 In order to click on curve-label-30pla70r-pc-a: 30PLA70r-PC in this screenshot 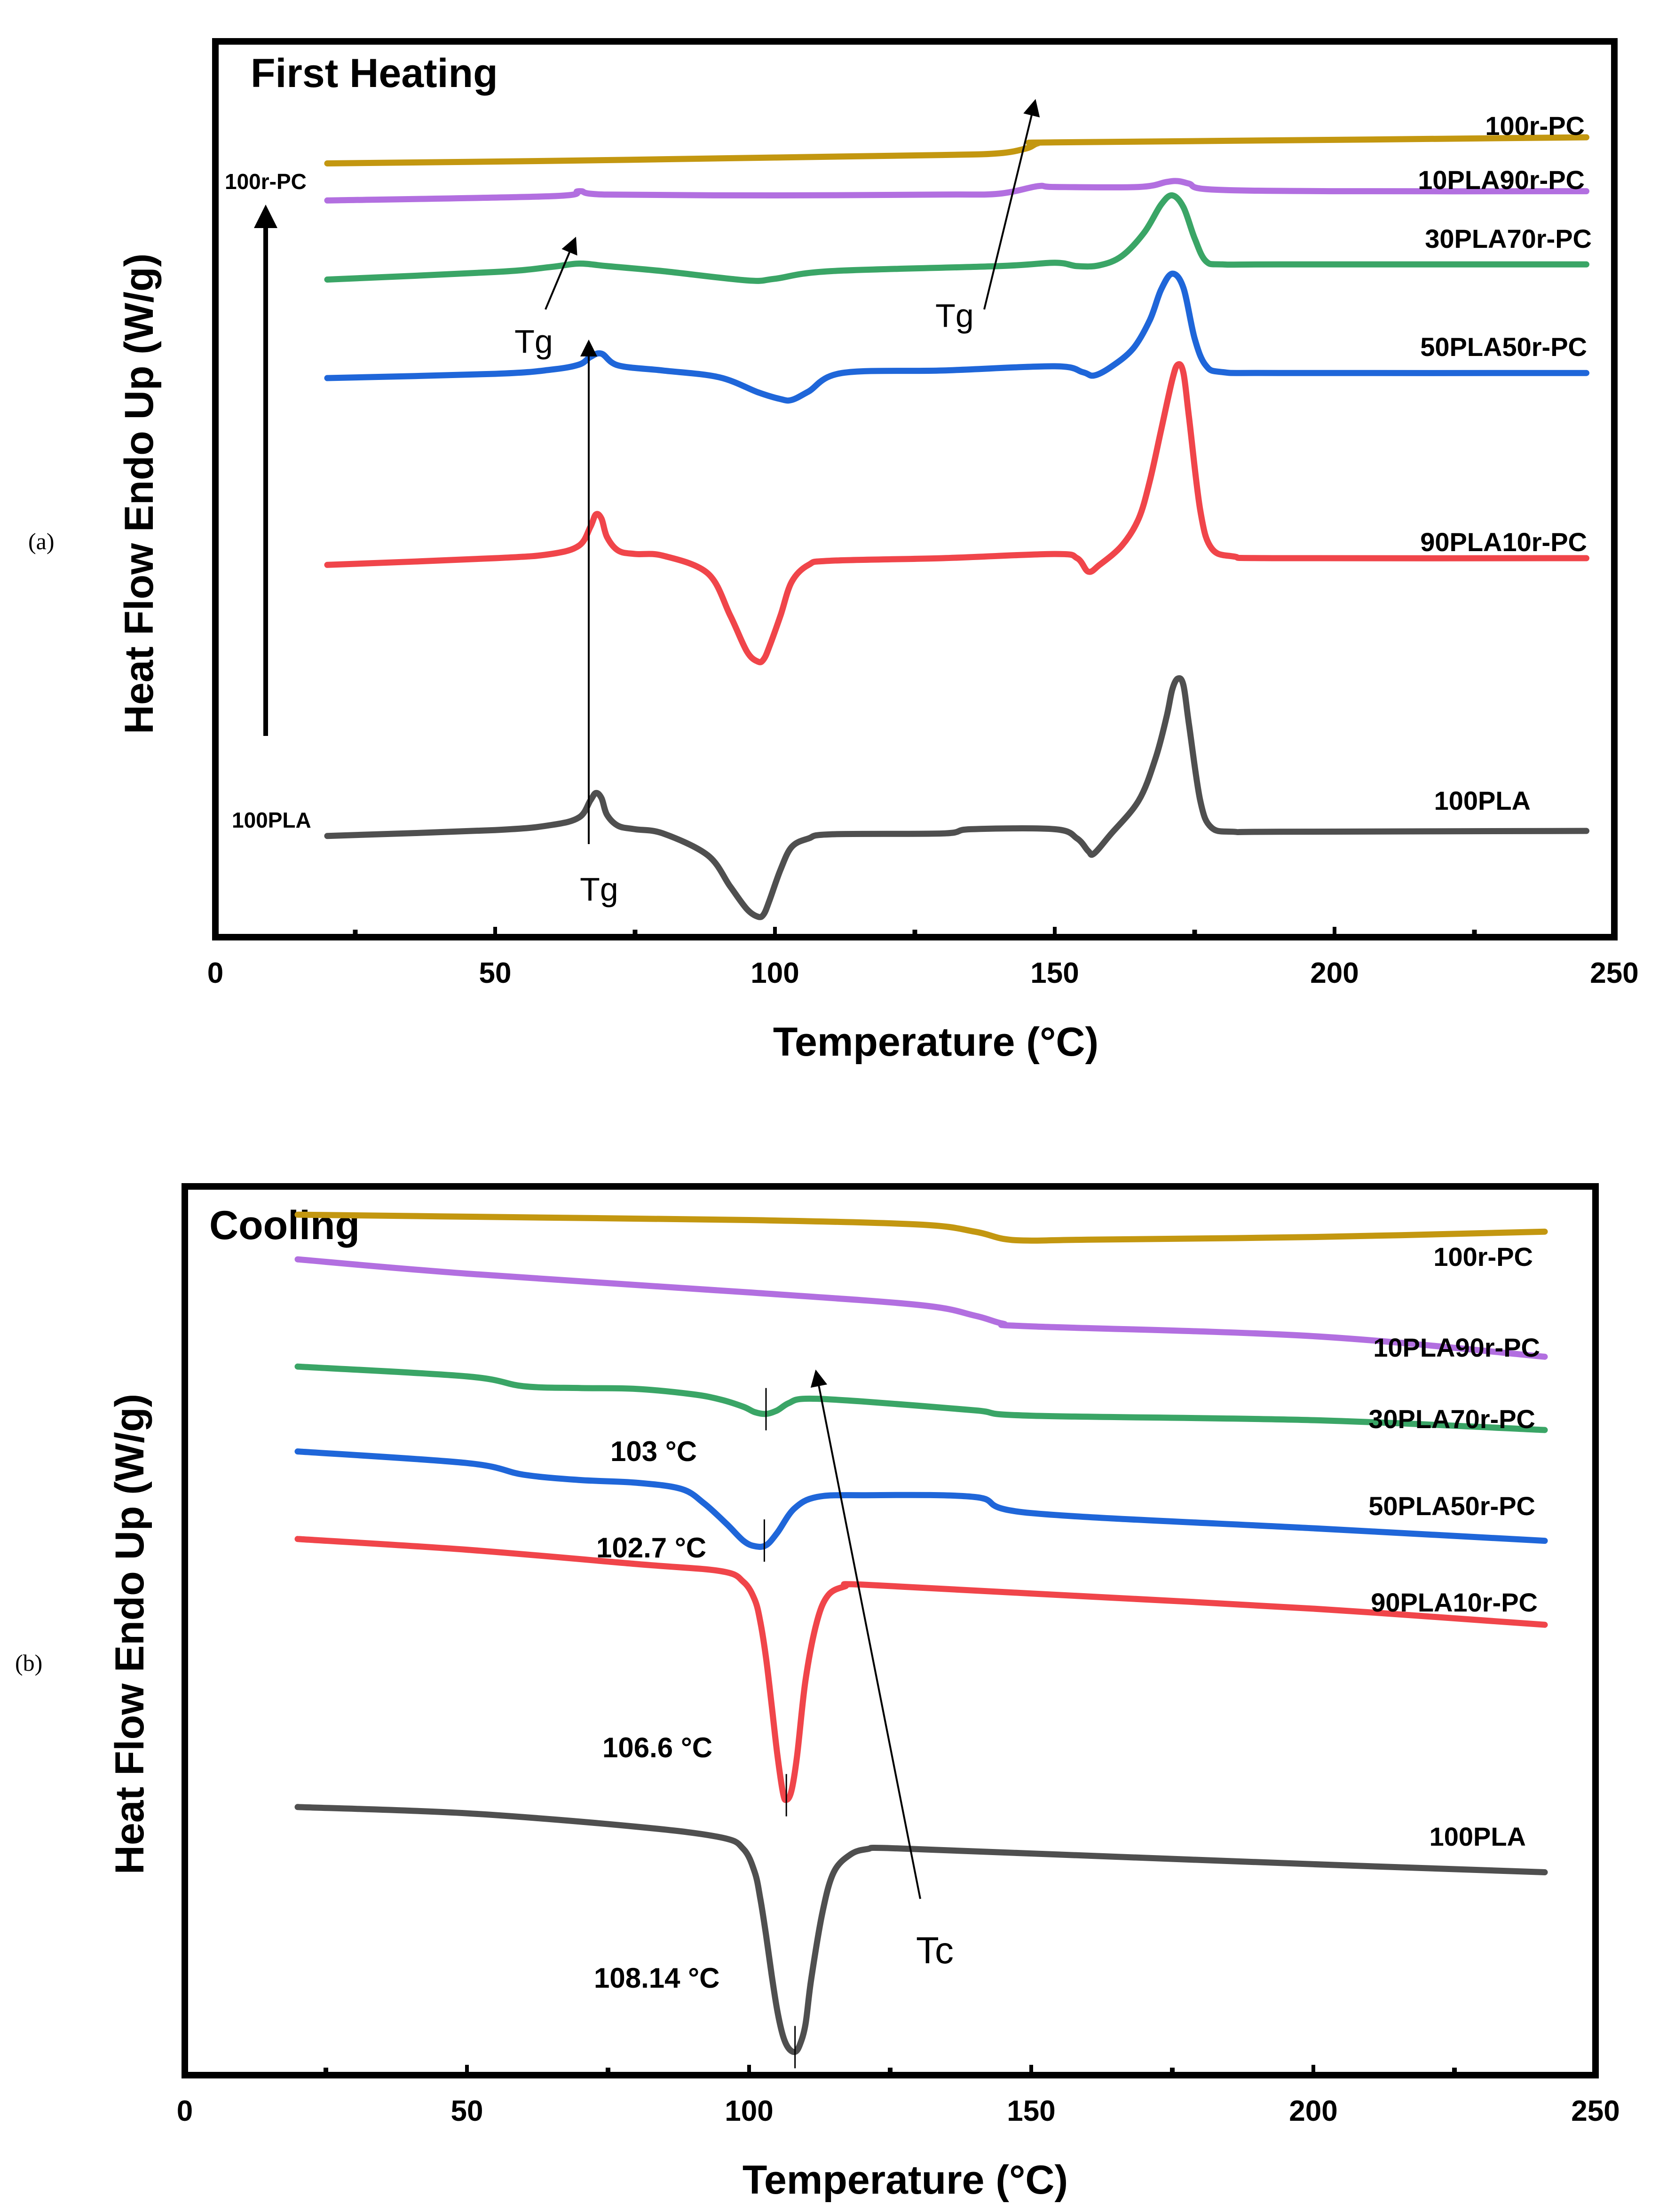, I will do `click(1508, 238)`.